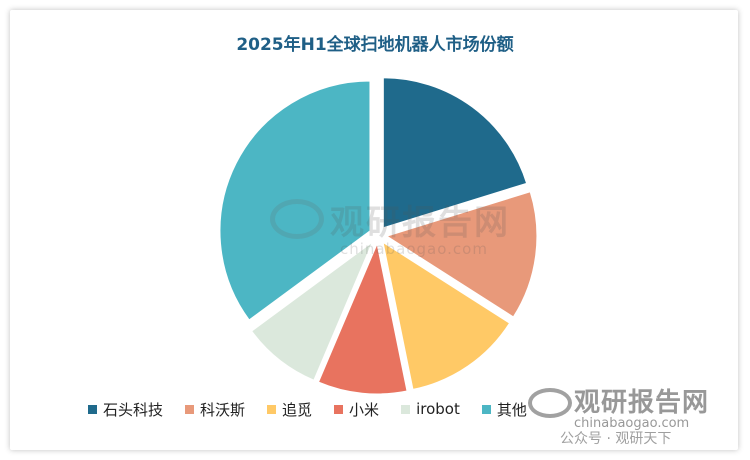 This screenshot has height=460, width=750. I want to click on legend-label: 科沃斯, so click(223, 409).